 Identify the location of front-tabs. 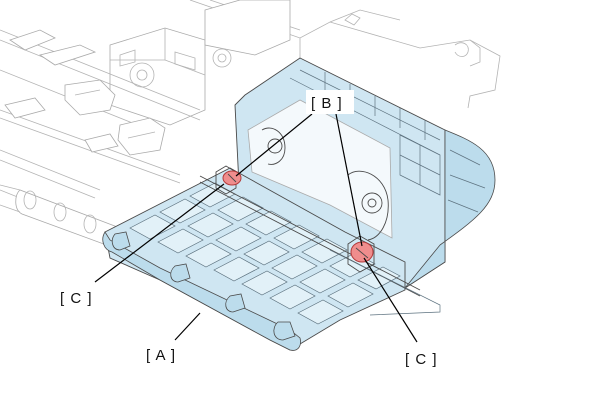
(203, 286).